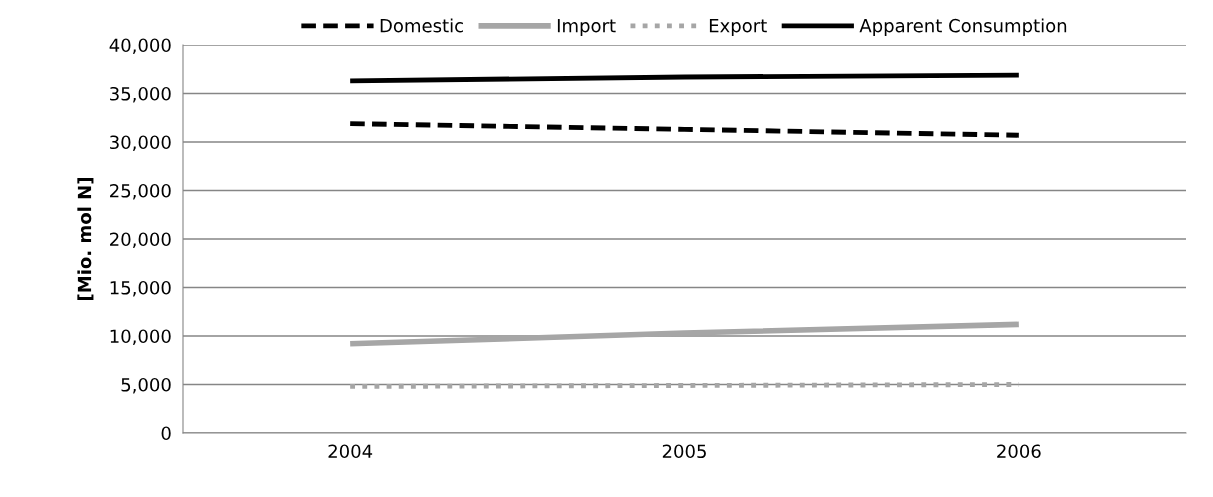 The image size is (1213, 497). What do you see at coordinates (586, 27) in the screenshot?
I see `legend-label: Import` at bounding box center [586, 27].